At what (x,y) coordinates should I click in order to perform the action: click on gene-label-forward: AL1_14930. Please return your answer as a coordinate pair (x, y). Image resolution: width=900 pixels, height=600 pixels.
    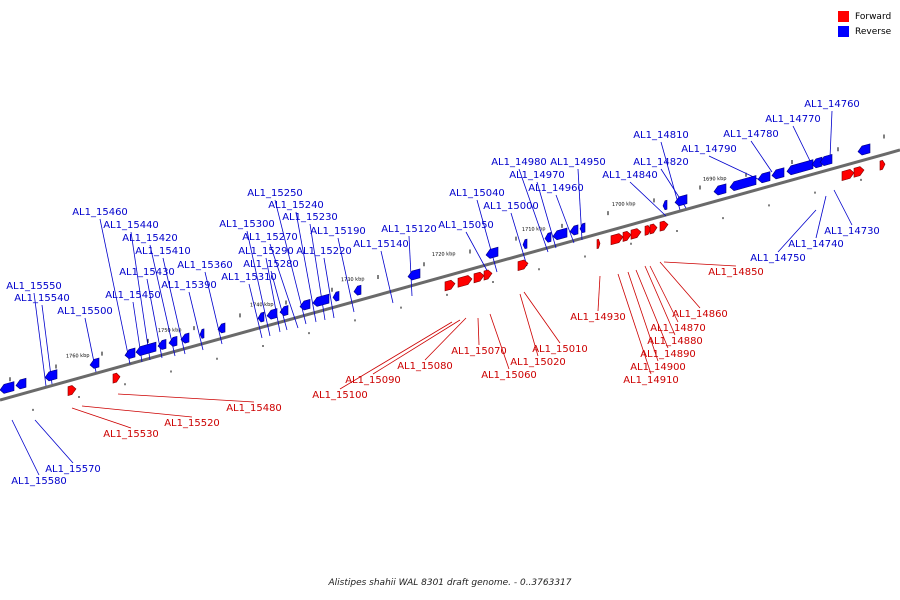
    Looking at the image, I should click on (598, 317).